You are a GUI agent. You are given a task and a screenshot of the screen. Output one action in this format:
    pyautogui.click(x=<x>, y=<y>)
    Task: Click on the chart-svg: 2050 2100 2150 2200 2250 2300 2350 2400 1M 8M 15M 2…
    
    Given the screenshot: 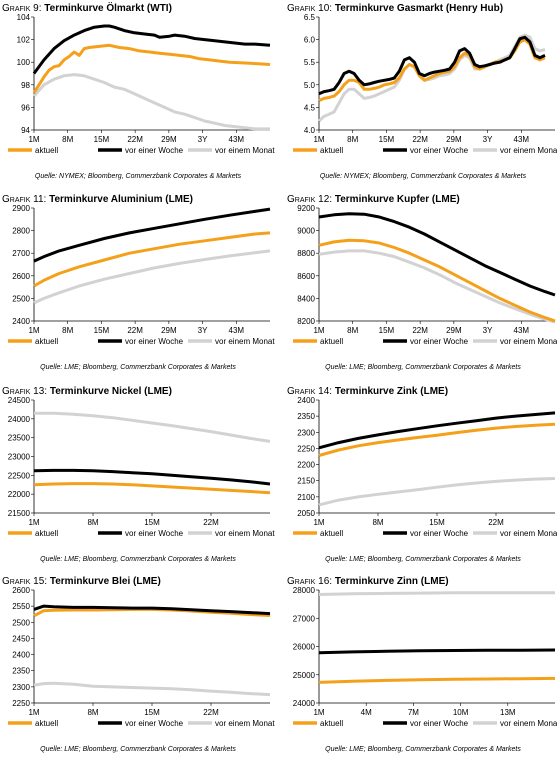 What is the action you would take?
    pyautogui.click(x=425, y=467)
    